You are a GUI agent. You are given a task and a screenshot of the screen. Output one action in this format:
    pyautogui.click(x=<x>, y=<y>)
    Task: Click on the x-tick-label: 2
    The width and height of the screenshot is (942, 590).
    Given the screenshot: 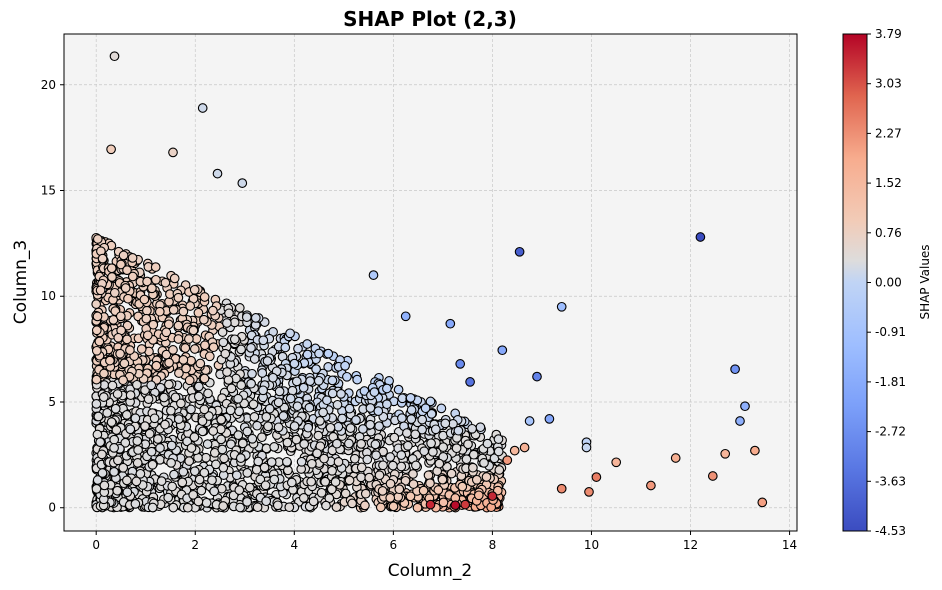 What is the action you would take?
    pyautogui.click(x=195, y=545)
    